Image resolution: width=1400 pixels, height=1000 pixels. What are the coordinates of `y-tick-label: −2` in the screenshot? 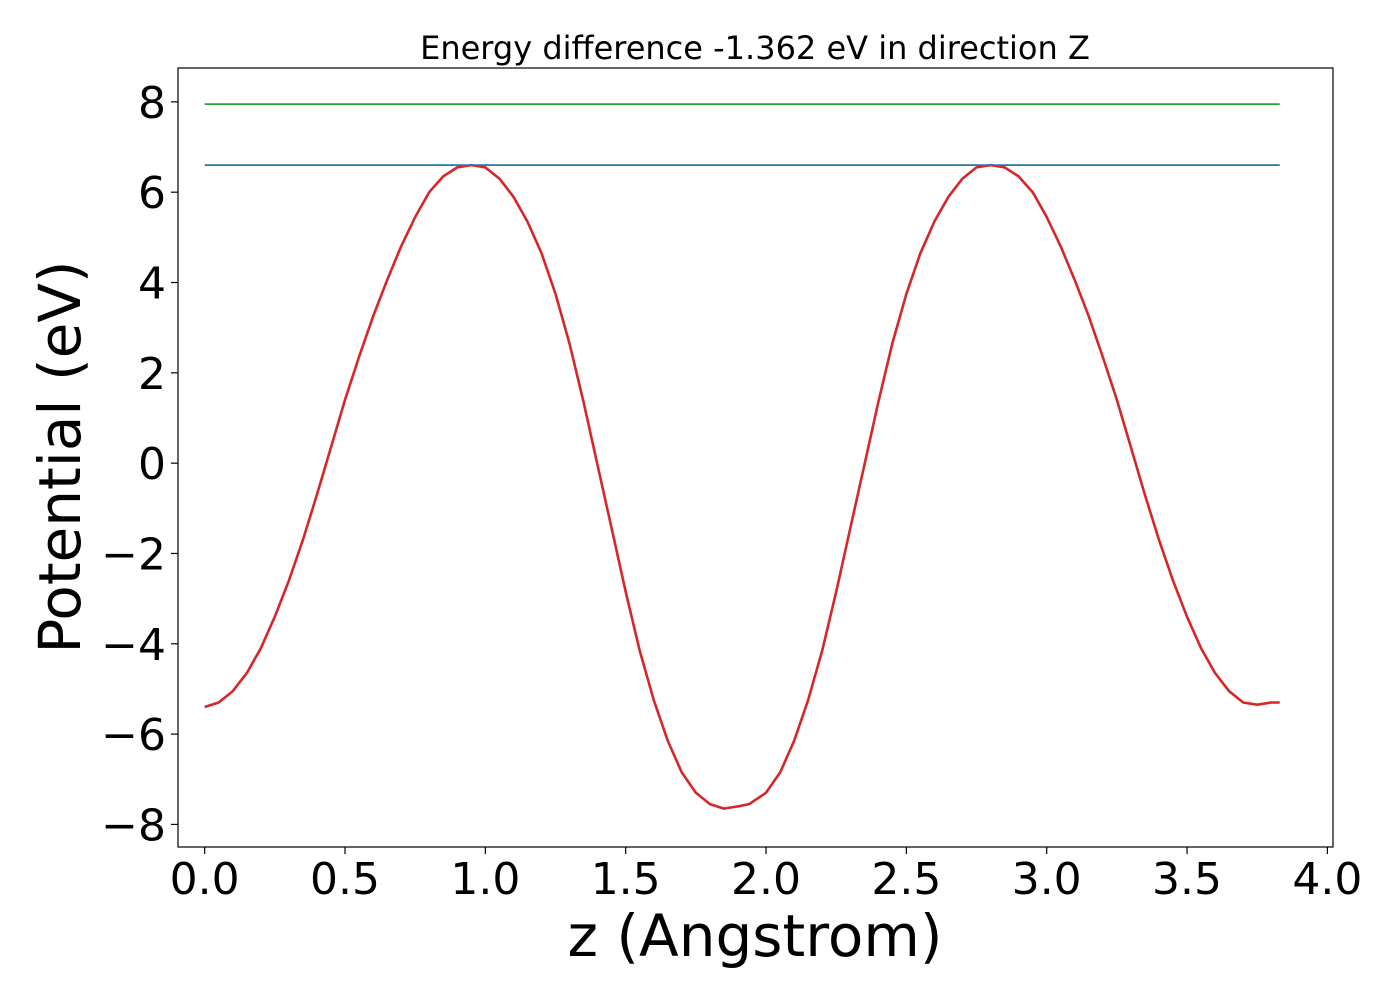 It's located at (133, 554).